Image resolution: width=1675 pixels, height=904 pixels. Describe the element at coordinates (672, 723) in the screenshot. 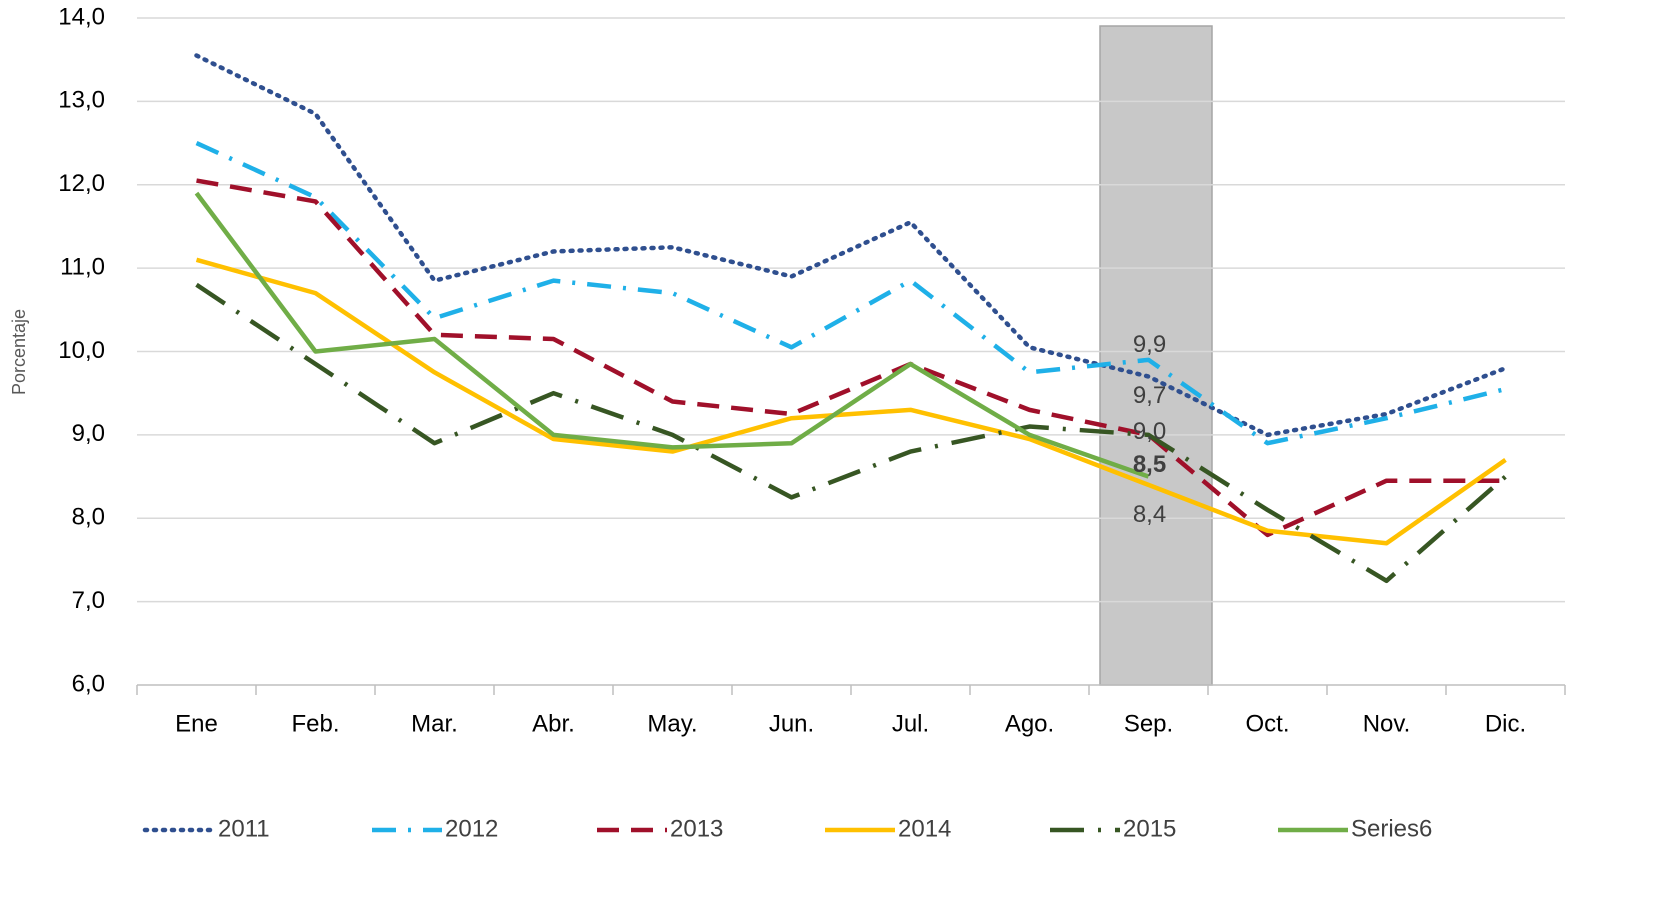

I see `x-tick-label: May.` at that location.